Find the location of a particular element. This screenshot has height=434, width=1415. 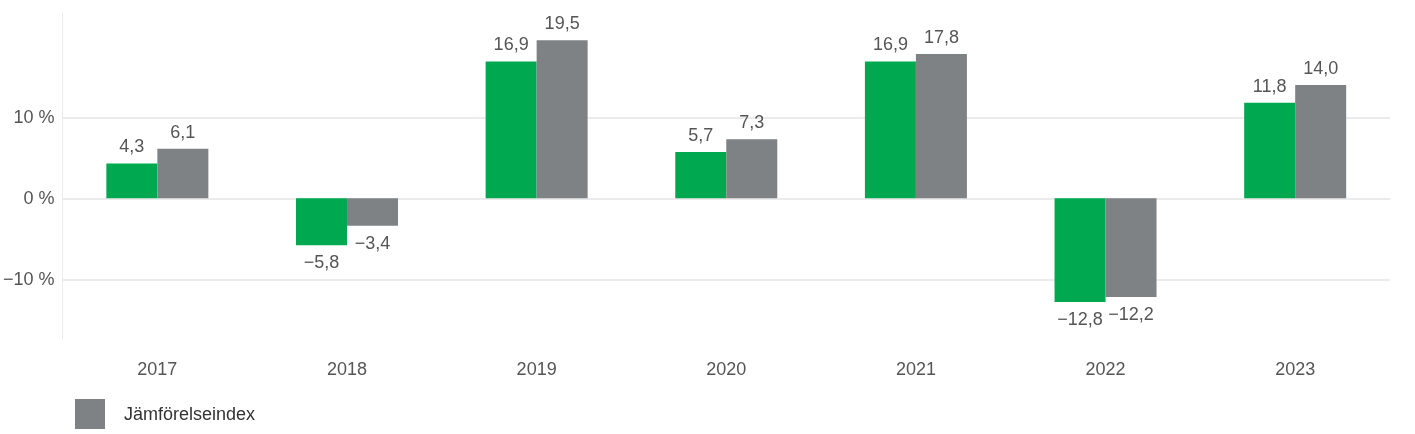

data-label: 6,1 is located at coordinates (183, 131).